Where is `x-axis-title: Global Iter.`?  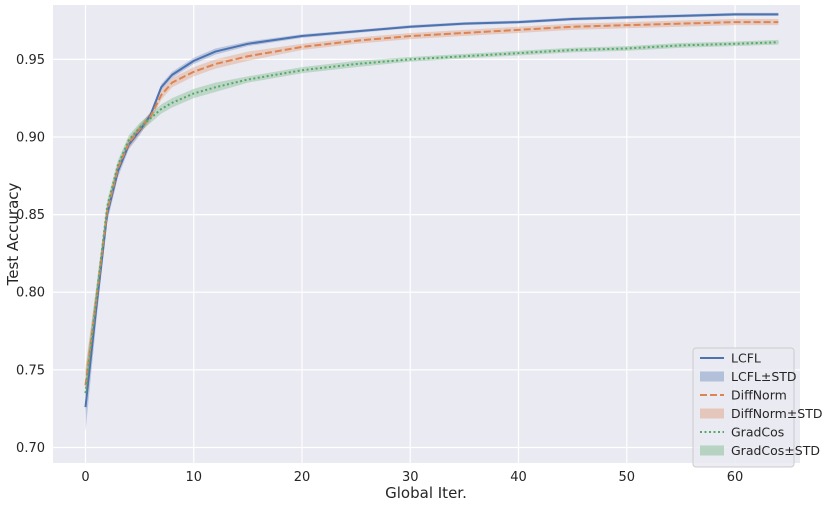 x-axis-title: Global Iter. is located at coordinates (426, 493).